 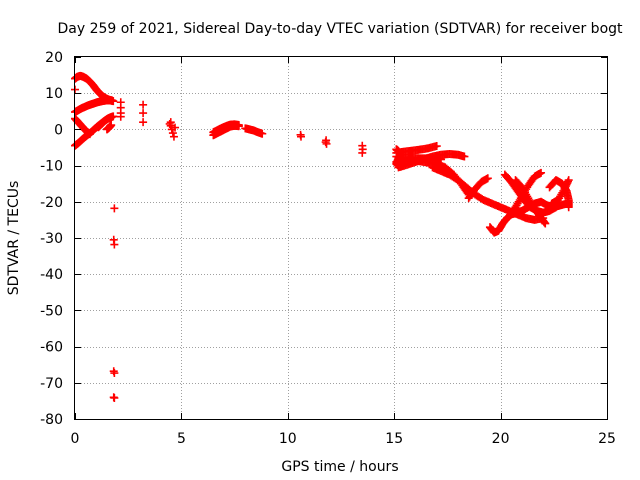 What do you see at coordinates (501, 439) in the screenshot?
I see `x-tick-label: 20` at bounding box center [501, 439].